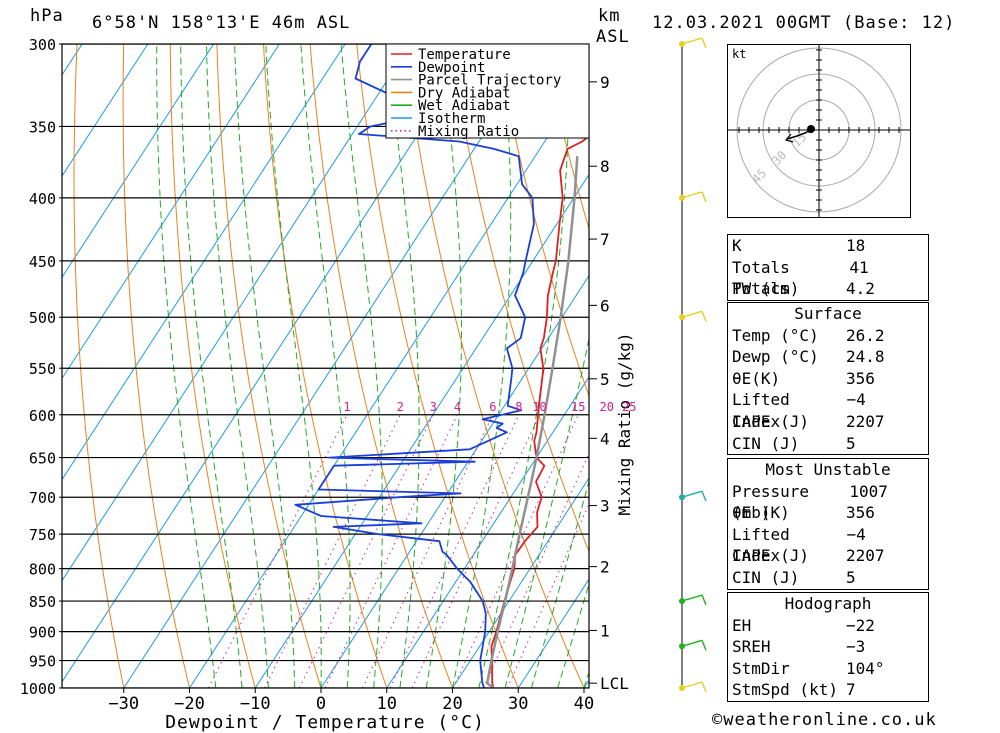 The image size is (1000, 733). What do you see at coordinates (761, 545) in the screenshot?
I see `stat-label: Lifted Index` at bounding box center [761, 545].